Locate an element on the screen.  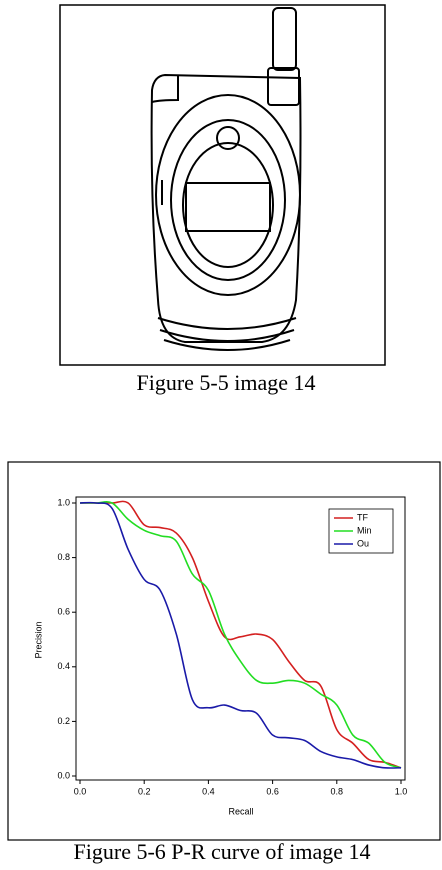
x-tick-label: 0.4 is located at coordinates (208, 791).